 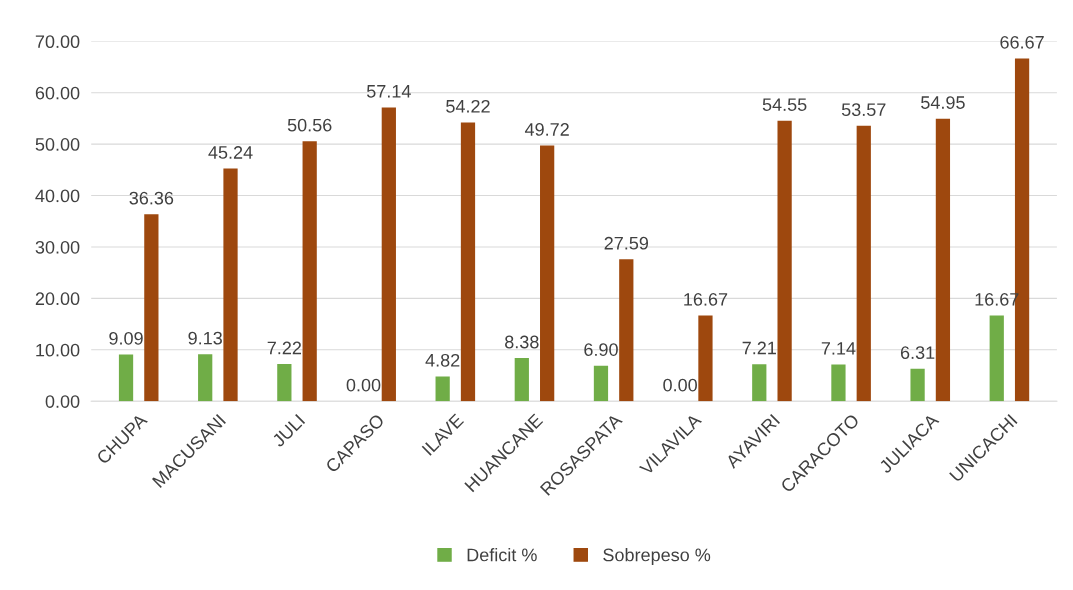 I want to click on data-label: 27.59, so click(x=626, y=243).